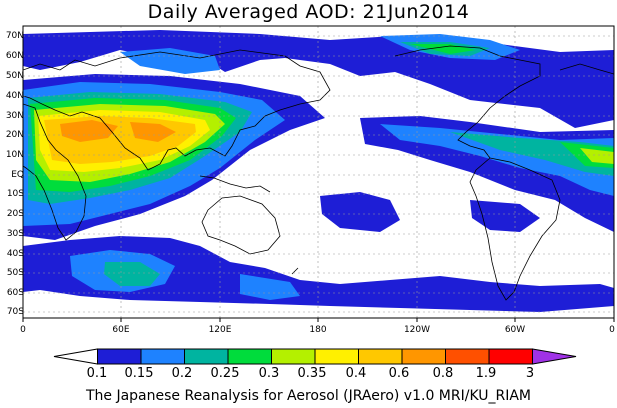 This screenshot has height=408, width=617. Describe the element at coordinates (312, 373) in the screenshot. I see `colorbar-label: 0.35` at that location.